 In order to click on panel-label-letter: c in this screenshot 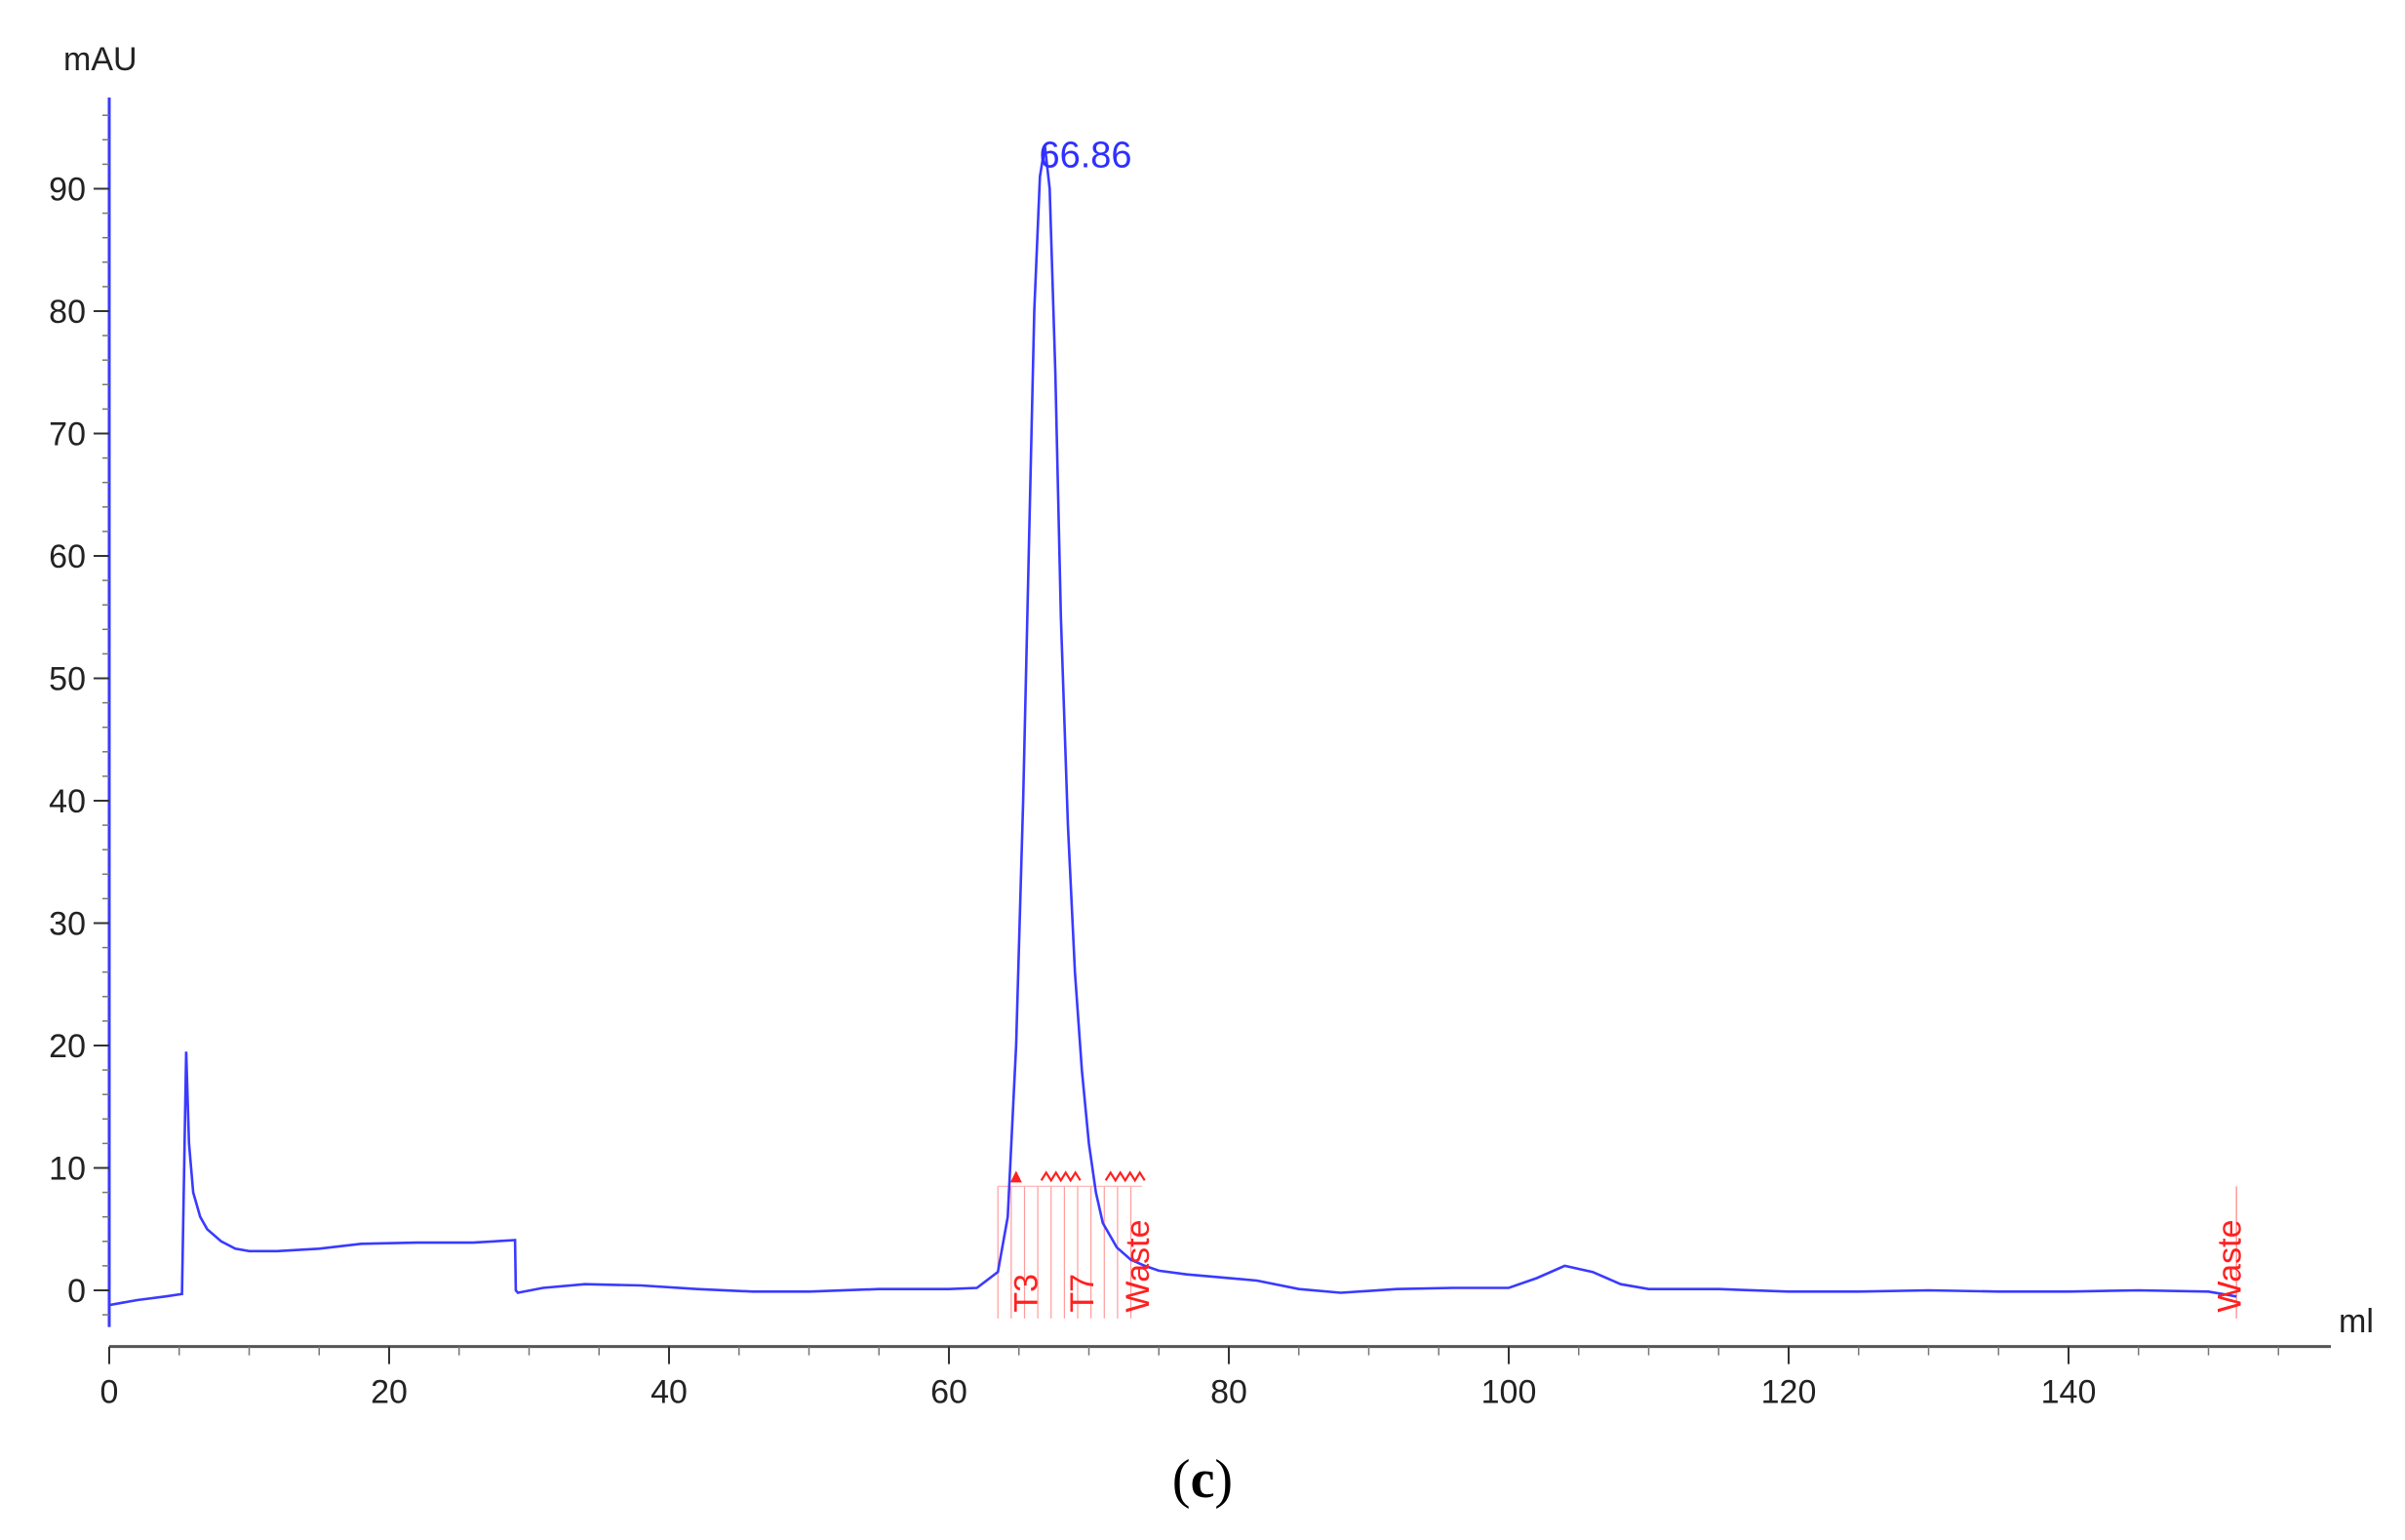, I will do `click(1202, 1480)`.